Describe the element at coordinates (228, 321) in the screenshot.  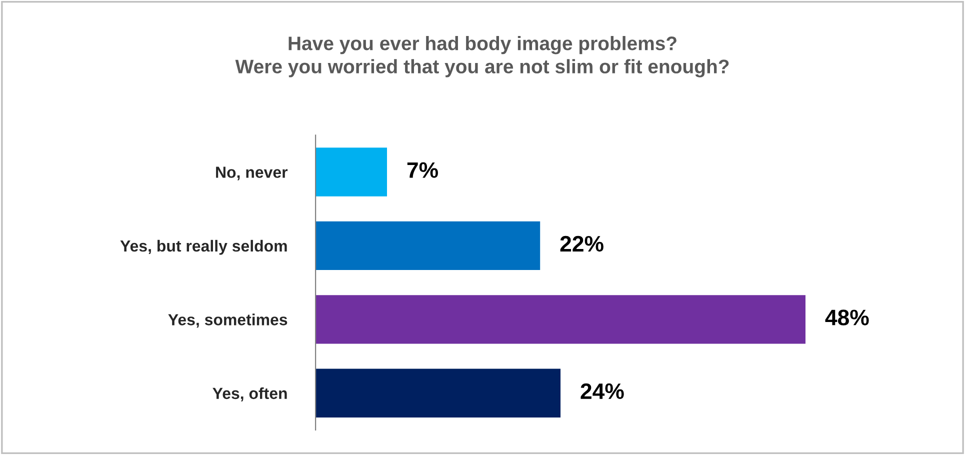
I see `y-tick-label: Yes, sometimes` at that location.